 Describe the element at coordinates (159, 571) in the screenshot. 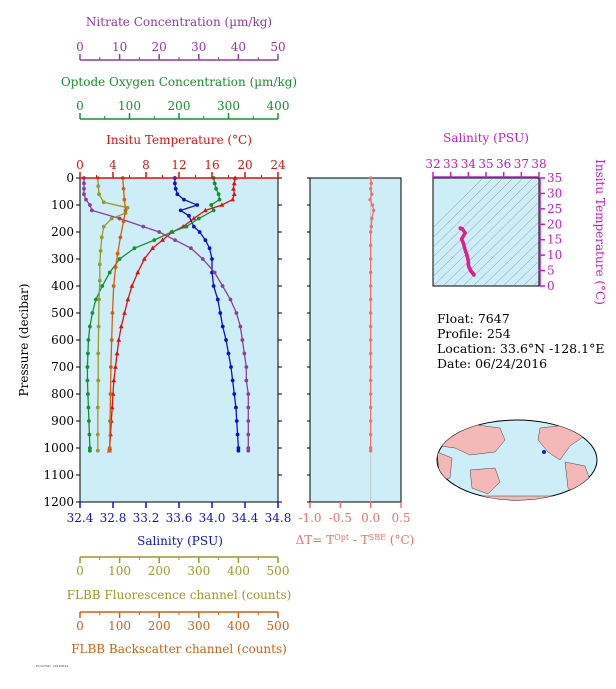

I see `fluorescence-tick-label: 200` at that location.